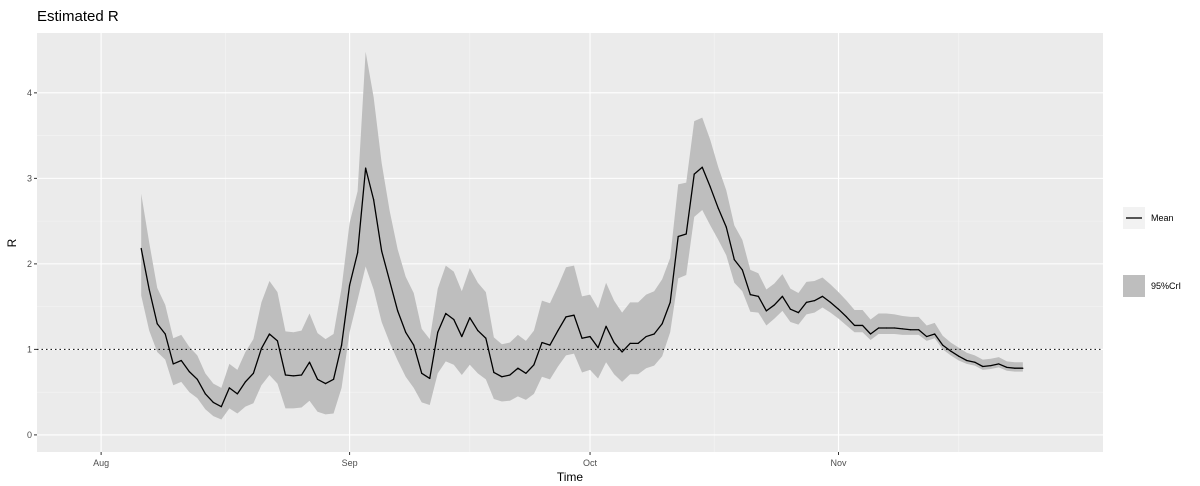  I want to click on legend-label-mean: Mean, so click(1162, 218).